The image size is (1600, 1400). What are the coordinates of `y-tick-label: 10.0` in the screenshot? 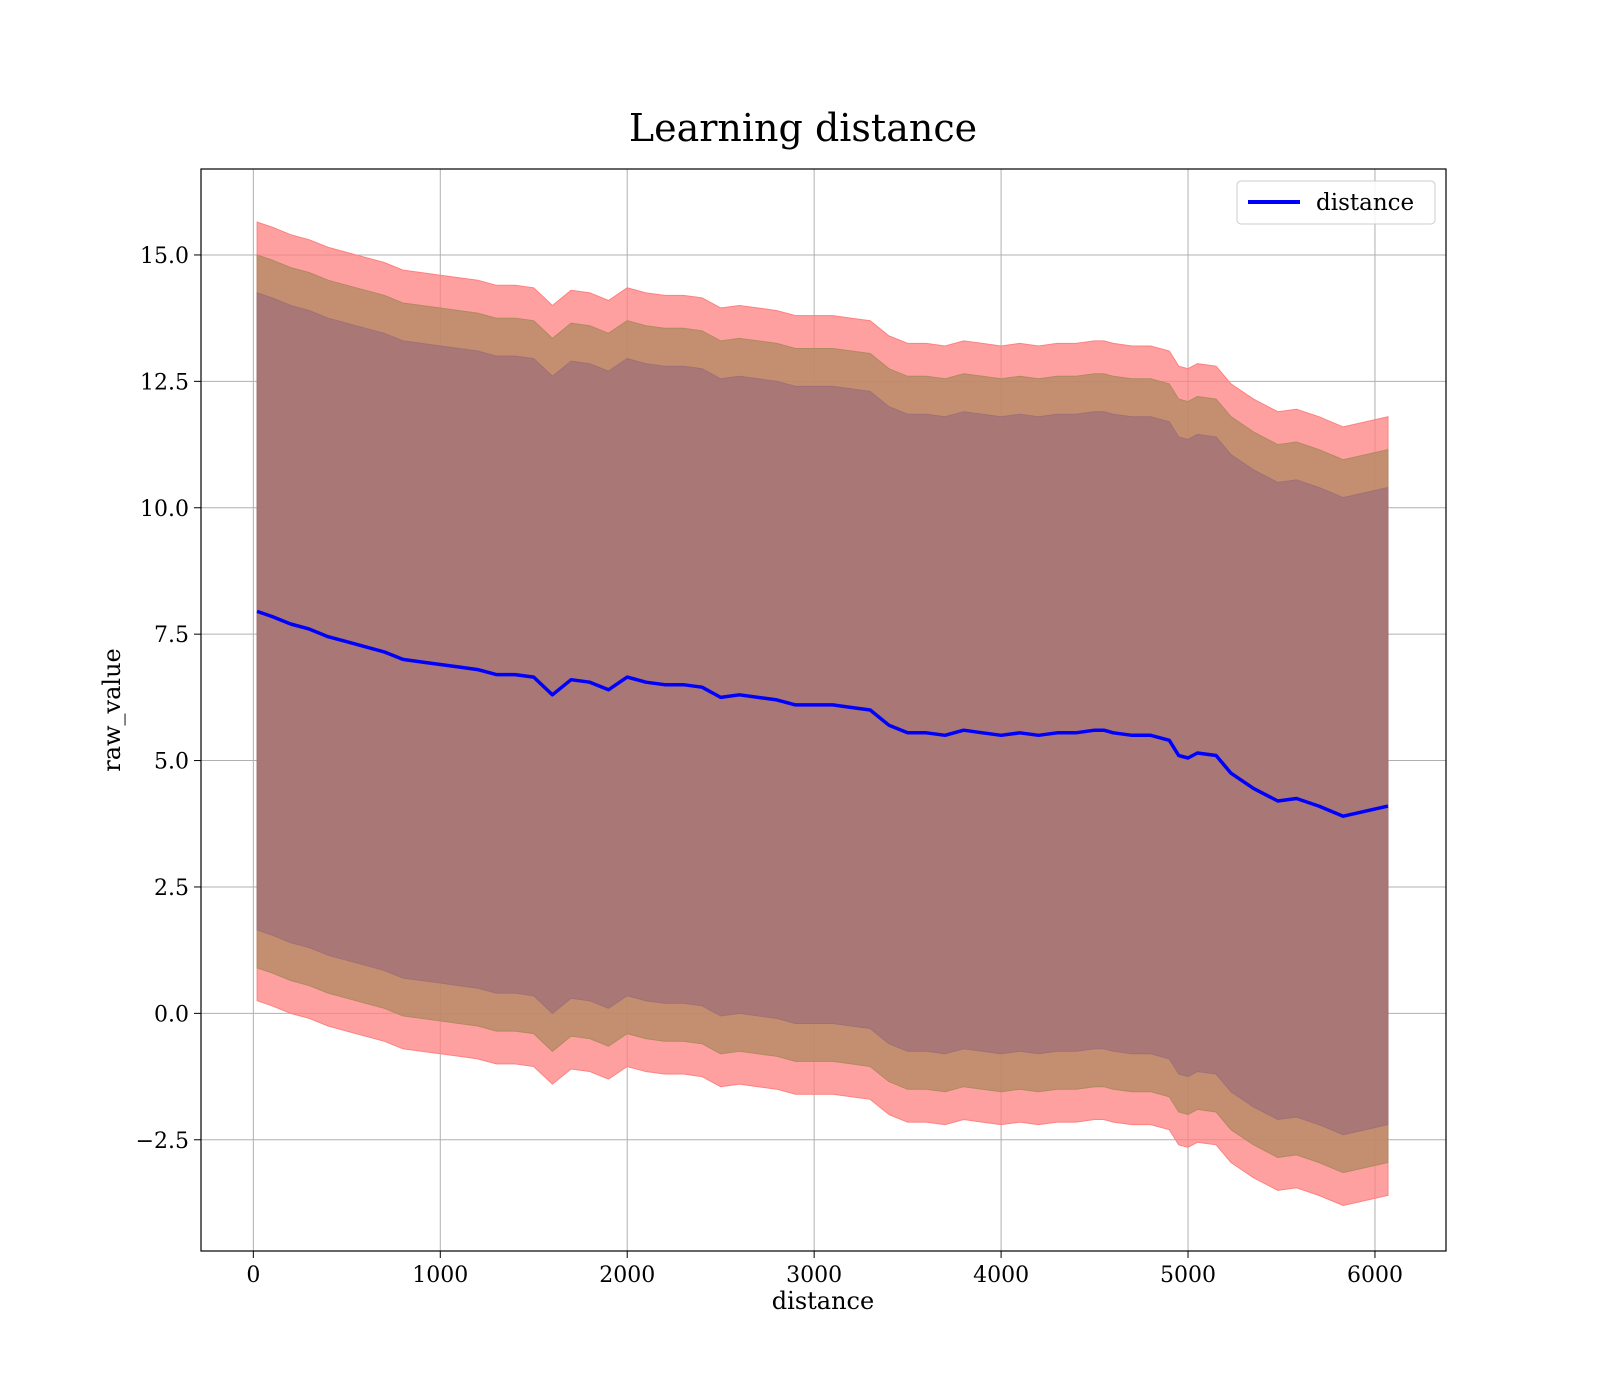 It's located at (164, 509).